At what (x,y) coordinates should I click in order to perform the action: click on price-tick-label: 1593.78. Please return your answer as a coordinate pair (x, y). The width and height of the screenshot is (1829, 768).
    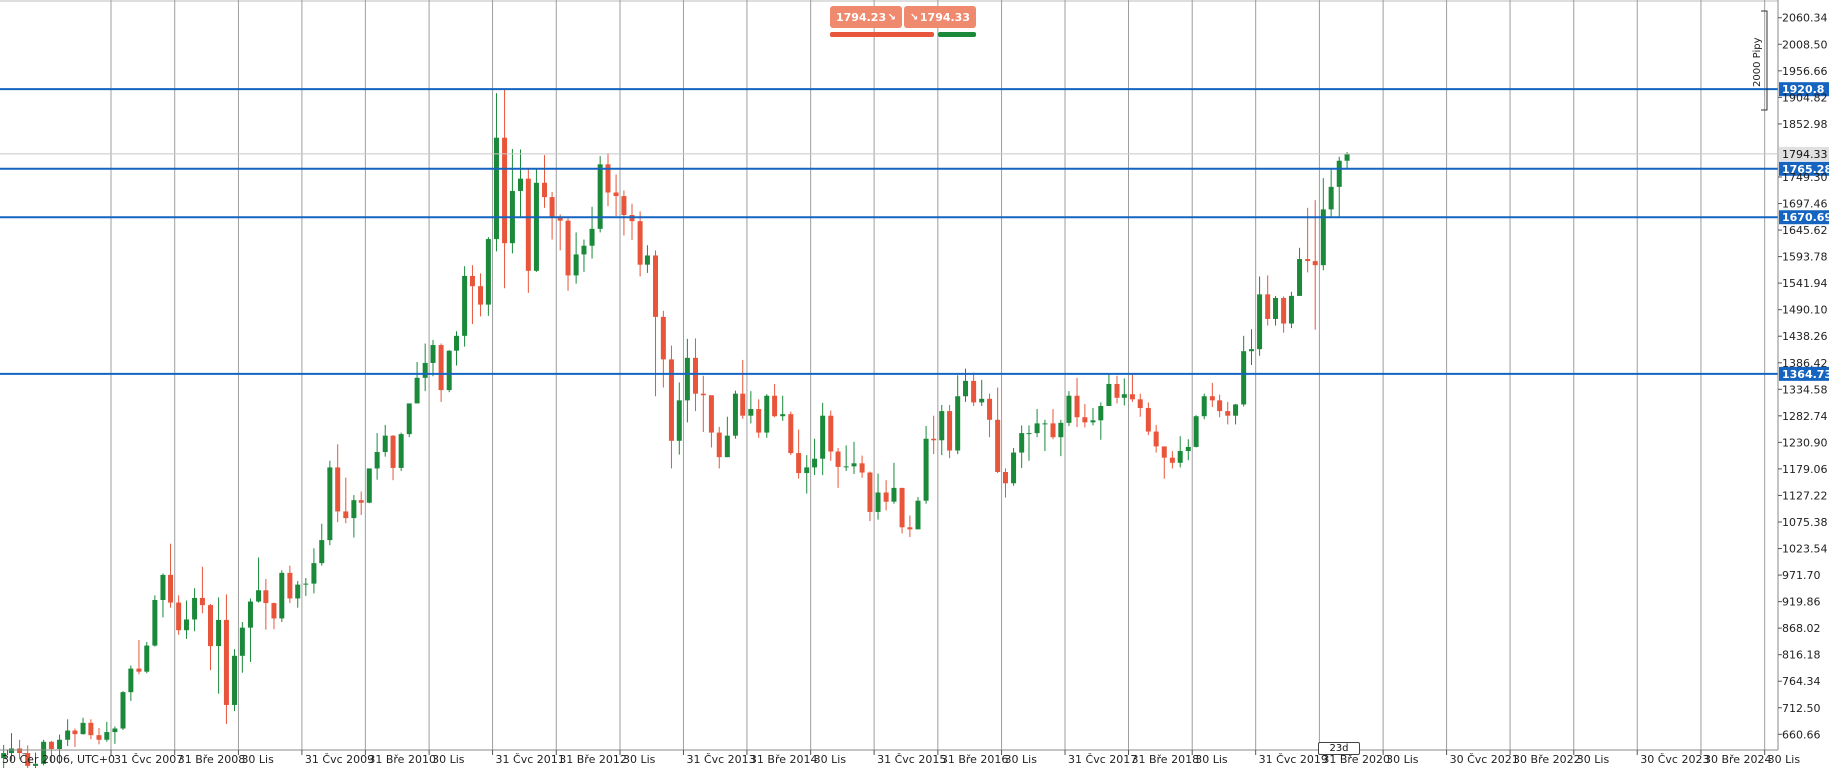
    Looking at the image, I should click on (1805, 257).